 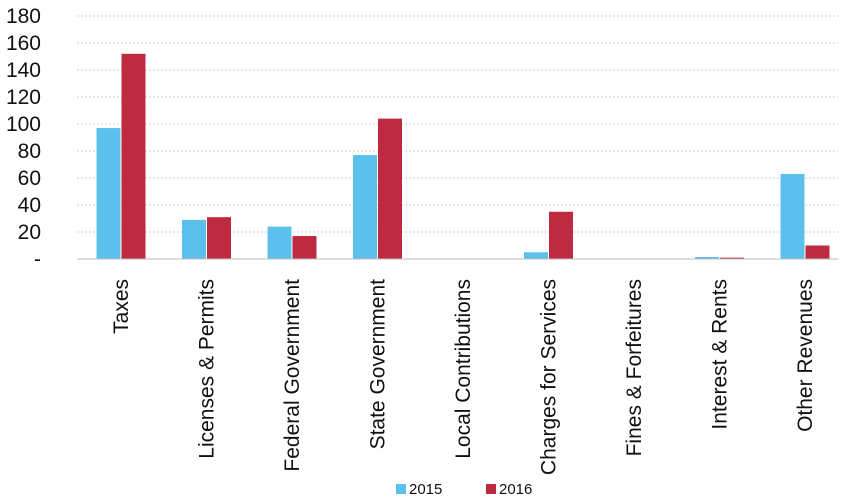 What do you see at coordinates (23, 97) in the screenshot?
I see `y-tick-label: 120` at bounding box center [23, 97].